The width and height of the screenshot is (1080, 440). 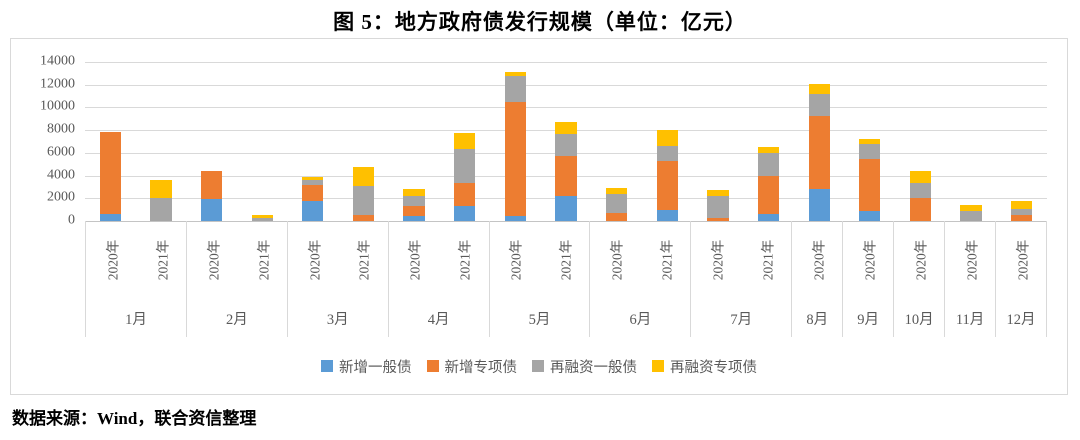 I want to click on month-axis-group: 2020年 2021年 3月, so click(x=338, y=279).